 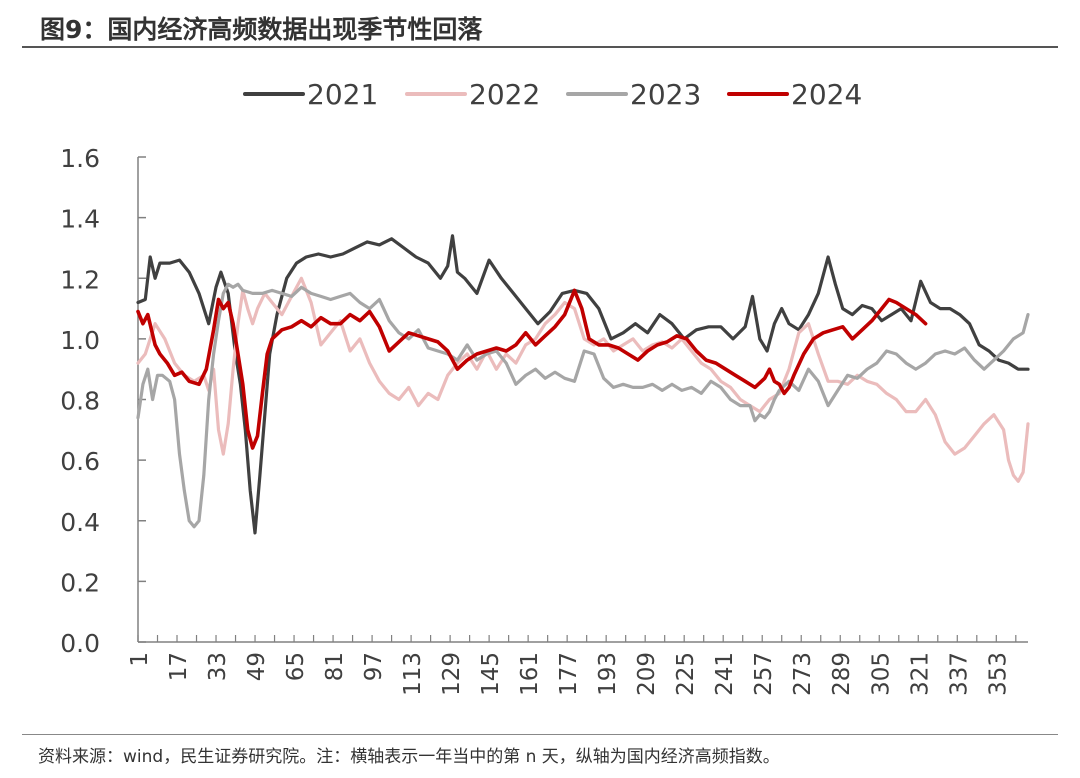 I want to click on x-tick-label: 161, so click(x=530, y=674).